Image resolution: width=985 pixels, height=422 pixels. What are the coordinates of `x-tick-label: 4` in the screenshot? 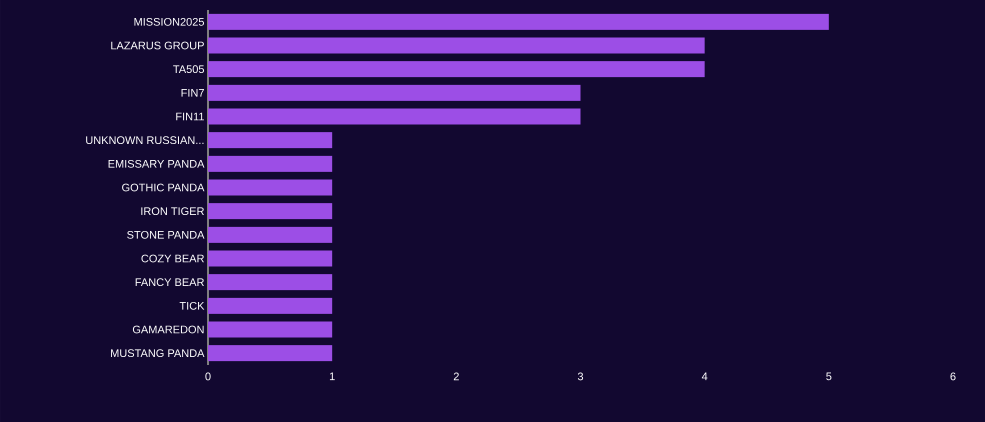 It's located at (705, 376).